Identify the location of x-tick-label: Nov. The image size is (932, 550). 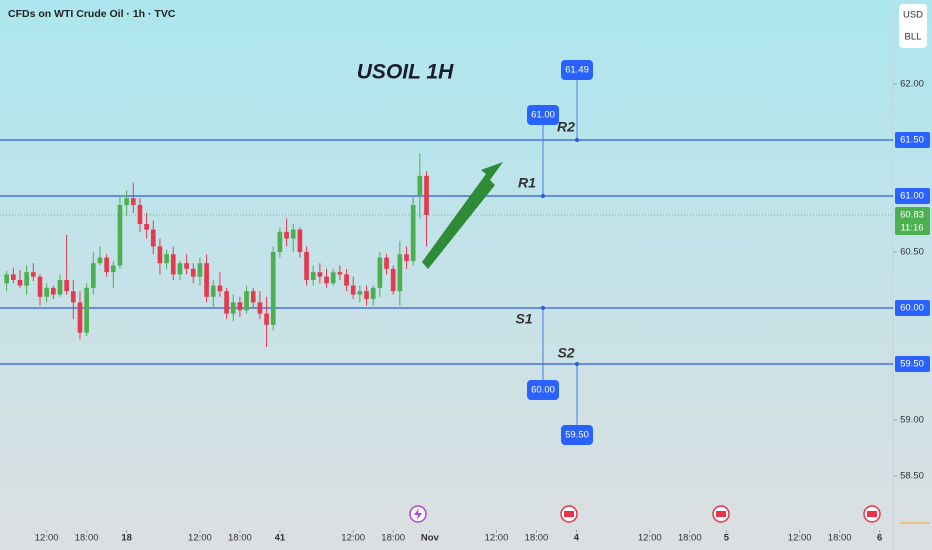
(430, 538).